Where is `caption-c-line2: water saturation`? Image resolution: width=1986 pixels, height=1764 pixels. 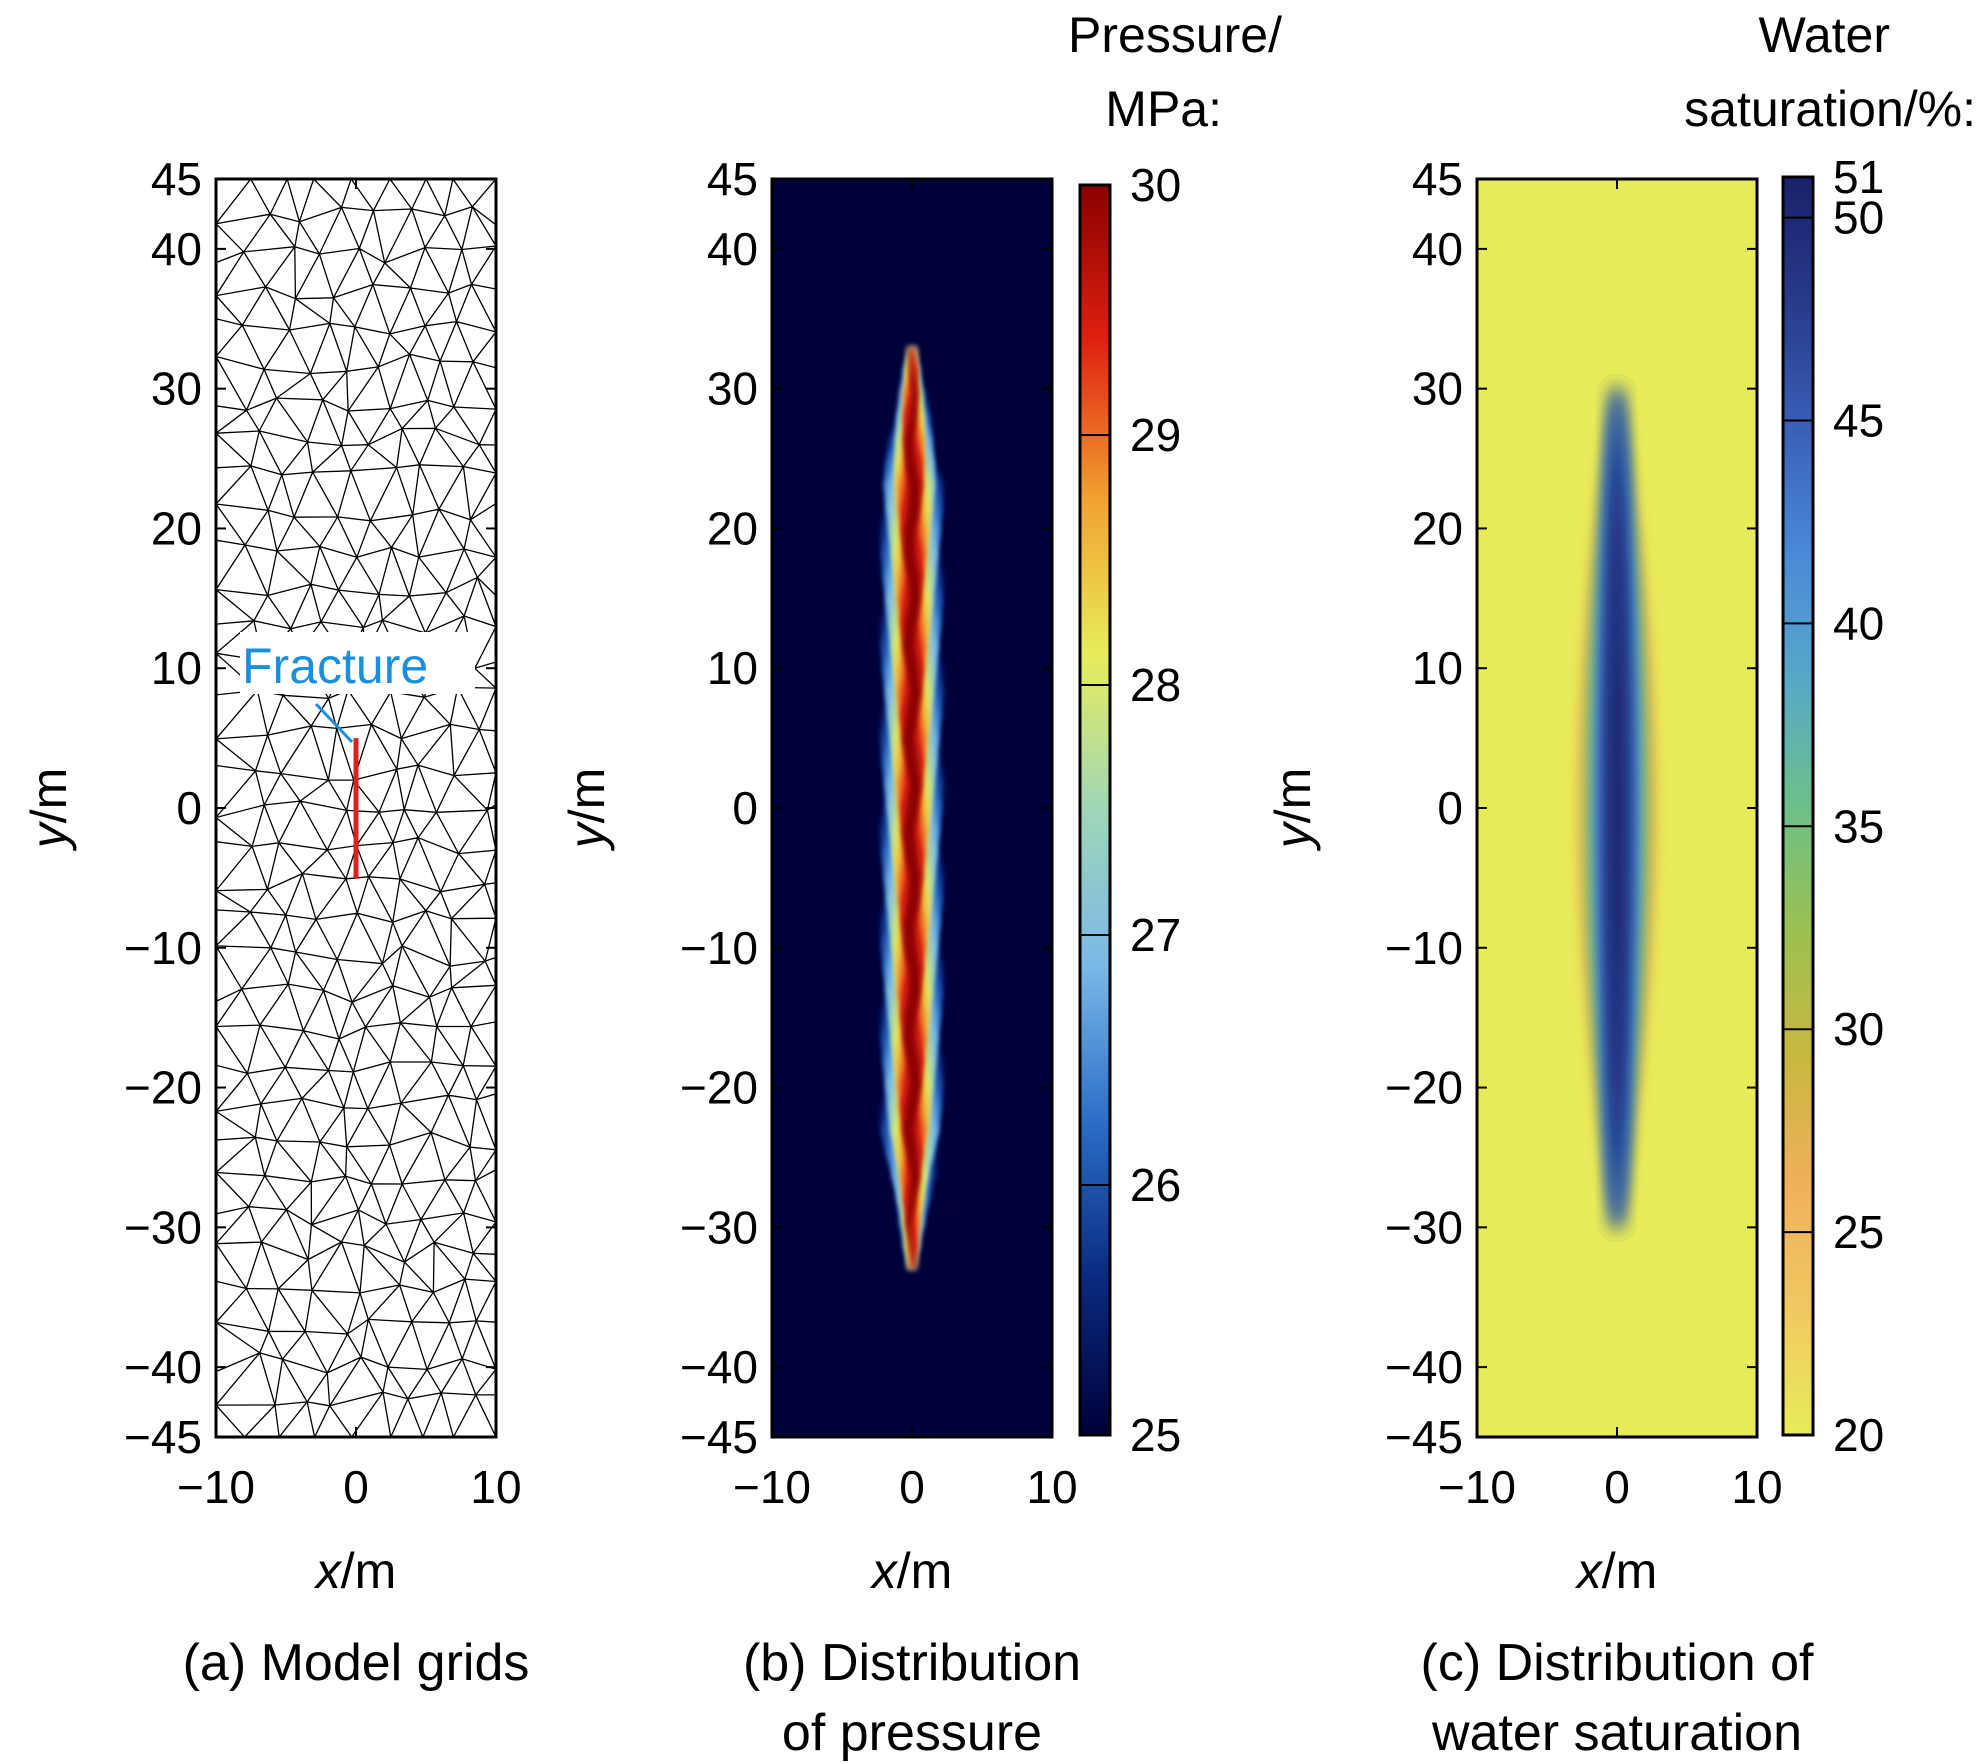
caption-c-line2: water saturation is located at coordinates (1616, 1733).